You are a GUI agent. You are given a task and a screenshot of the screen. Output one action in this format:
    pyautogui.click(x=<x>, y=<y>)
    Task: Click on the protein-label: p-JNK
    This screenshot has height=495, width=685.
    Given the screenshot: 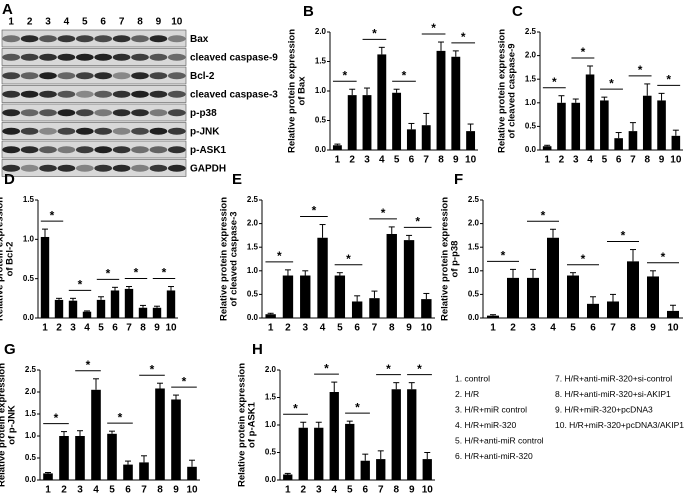 What is the action you would take?
    pyautogui.click(x=205, y=131)
    